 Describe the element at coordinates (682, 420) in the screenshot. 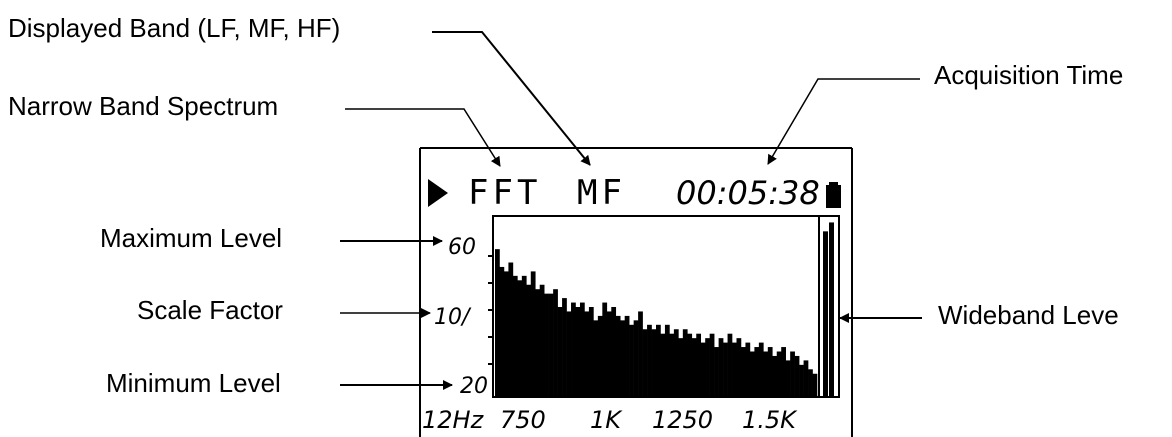

I see `x-tick-label: 1250` at that location.